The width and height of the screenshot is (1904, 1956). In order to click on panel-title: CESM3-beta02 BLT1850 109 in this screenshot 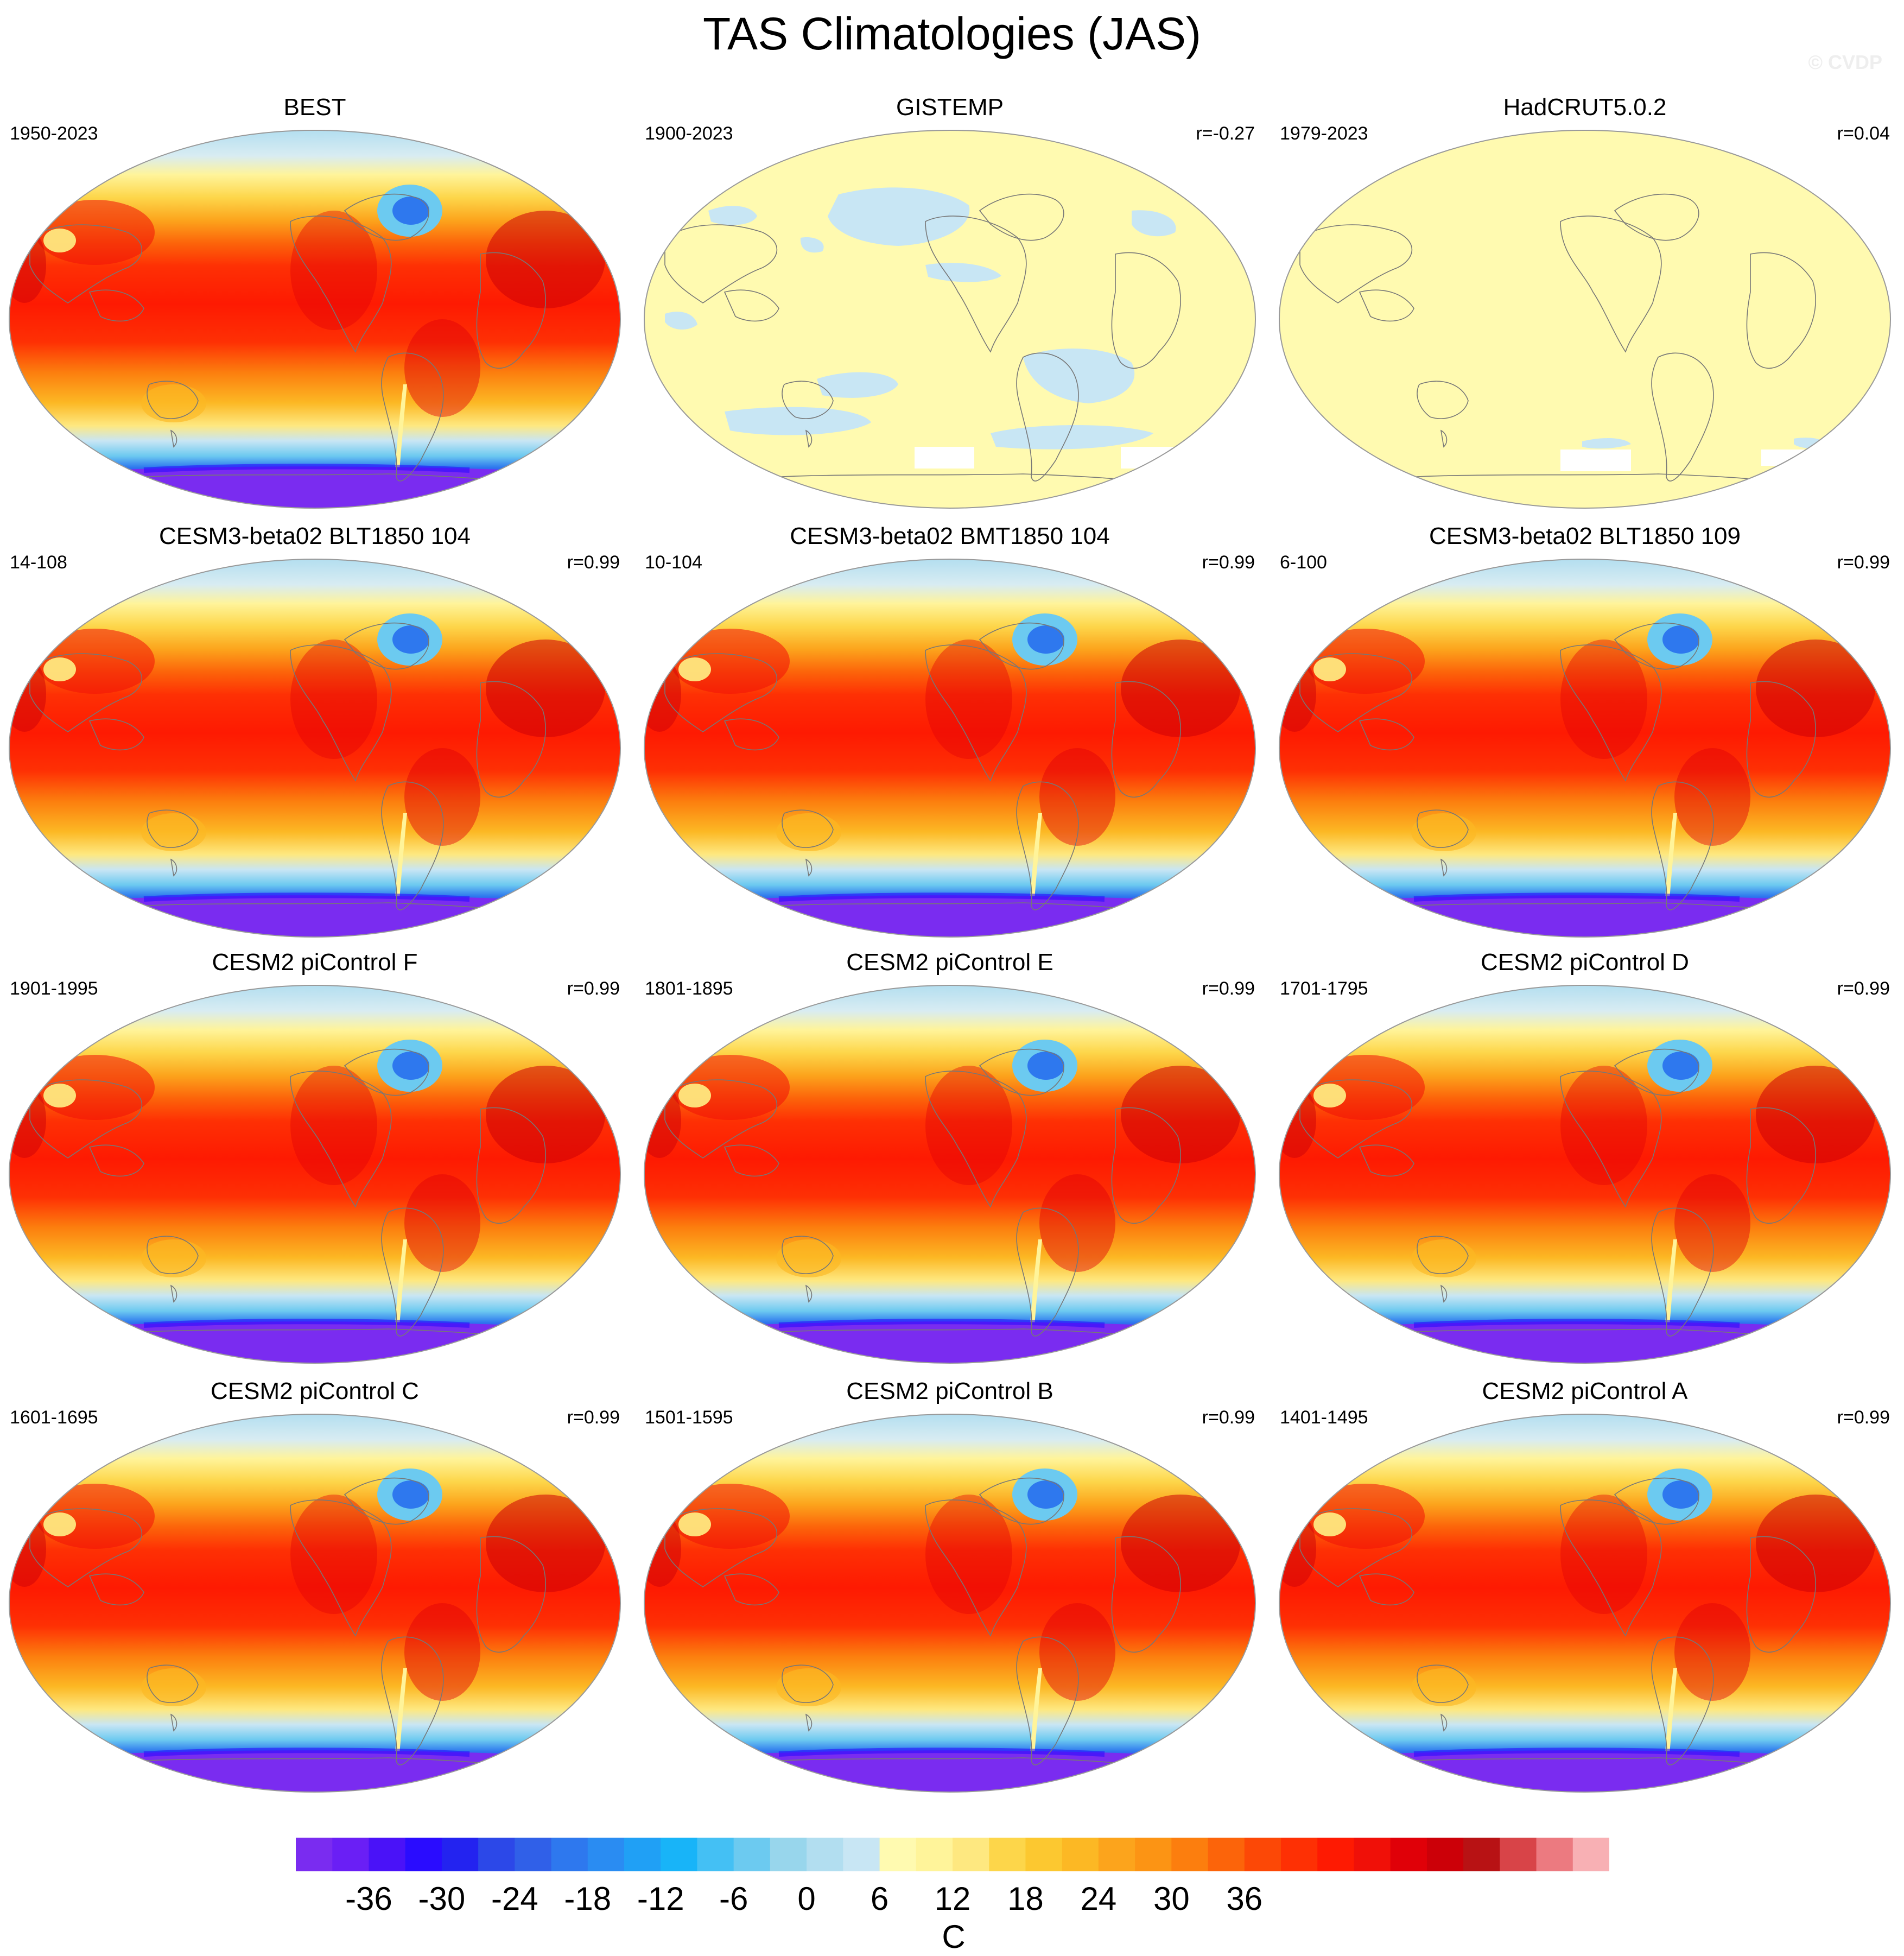, I will do `click(1585, 536)`.